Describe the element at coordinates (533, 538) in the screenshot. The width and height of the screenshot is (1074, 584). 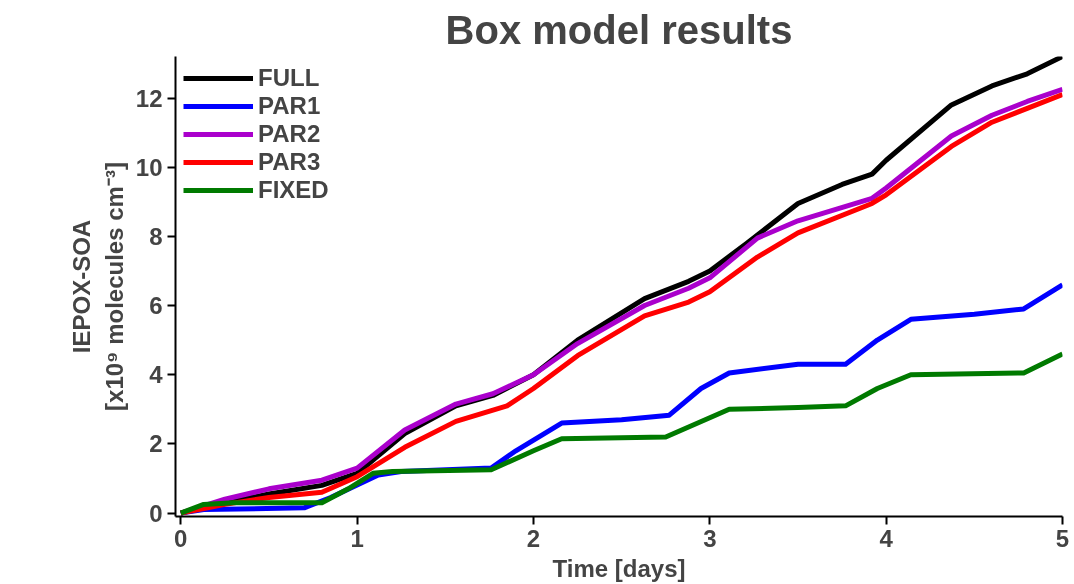
I see `x-tick-label: 2` at that location.